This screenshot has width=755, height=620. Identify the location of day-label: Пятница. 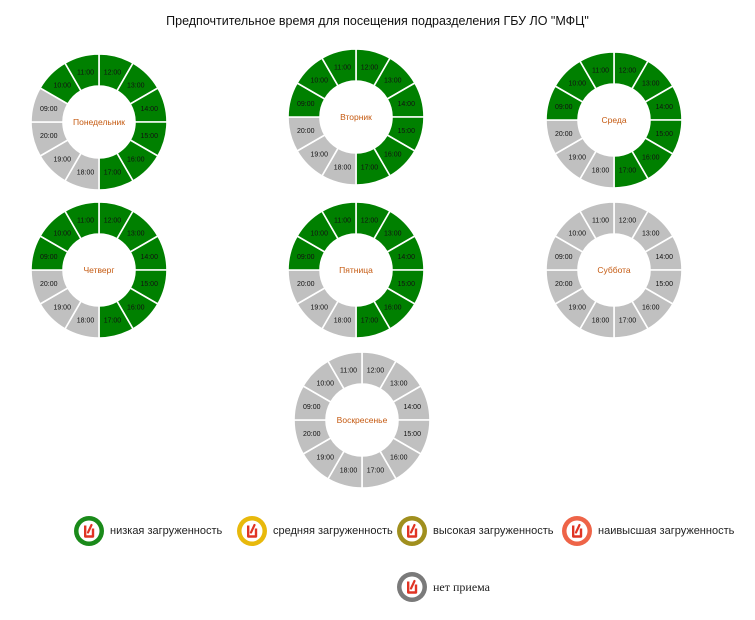
(356, 270).